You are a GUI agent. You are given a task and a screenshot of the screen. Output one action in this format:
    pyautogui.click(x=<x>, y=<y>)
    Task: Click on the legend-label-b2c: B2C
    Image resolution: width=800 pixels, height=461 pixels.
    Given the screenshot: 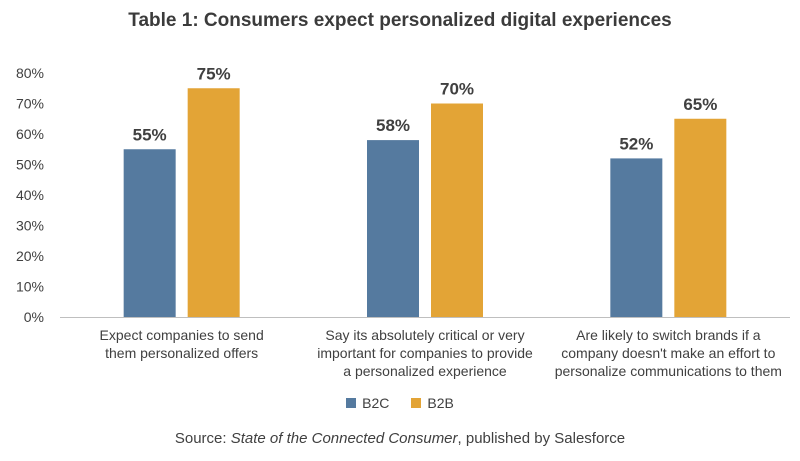 What is the action you would take?
    pyautogui.click(x=376, y=403)
    